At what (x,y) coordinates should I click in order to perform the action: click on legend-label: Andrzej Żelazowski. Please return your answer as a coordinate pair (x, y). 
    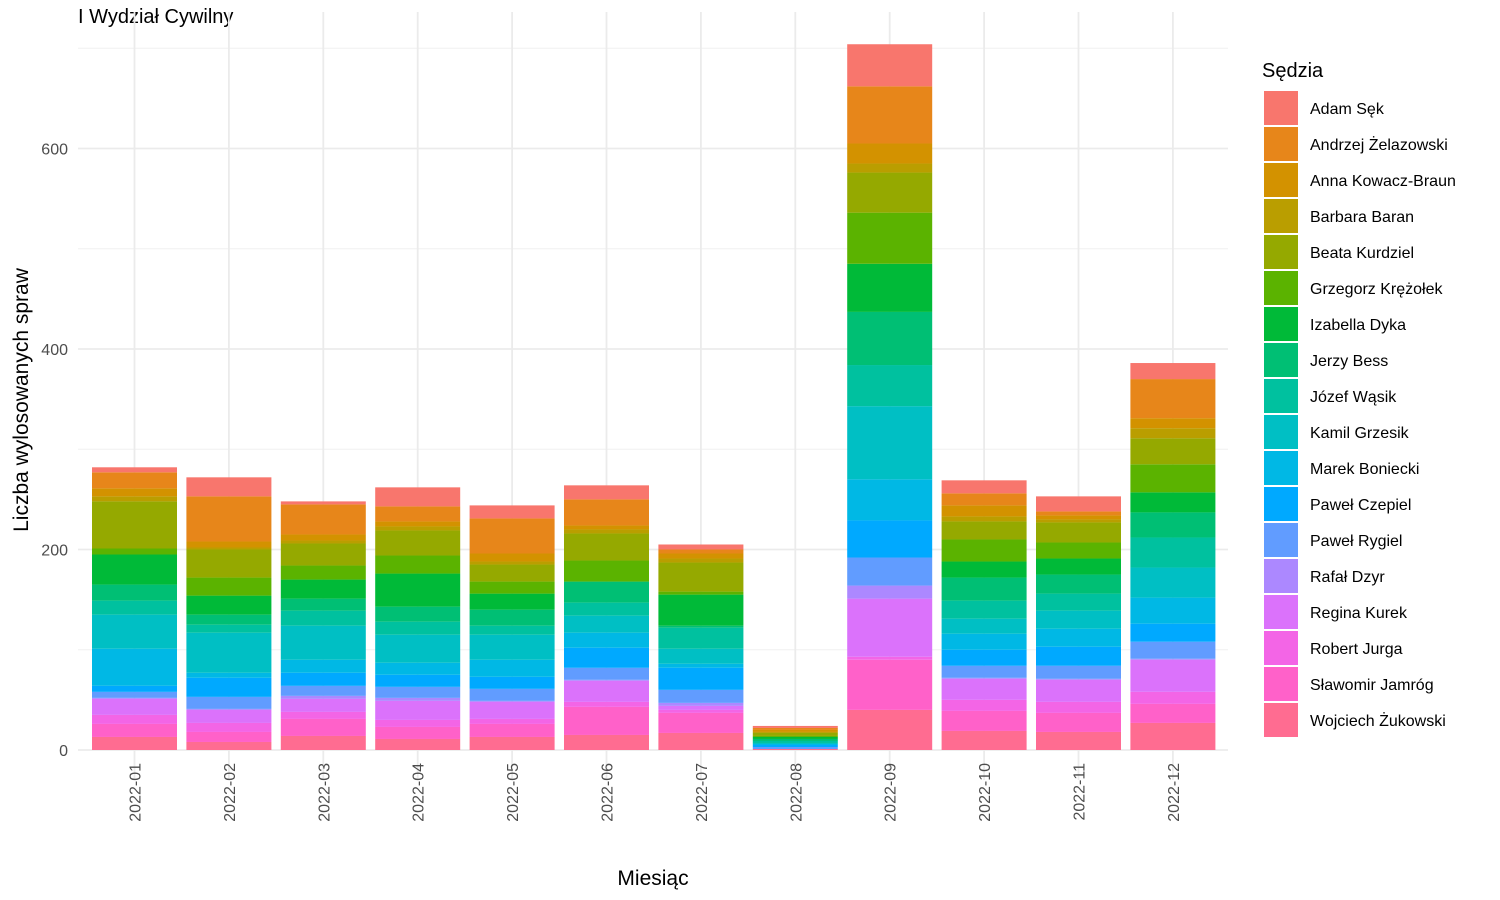
    Looking at the image, I should click on (1379, 144).